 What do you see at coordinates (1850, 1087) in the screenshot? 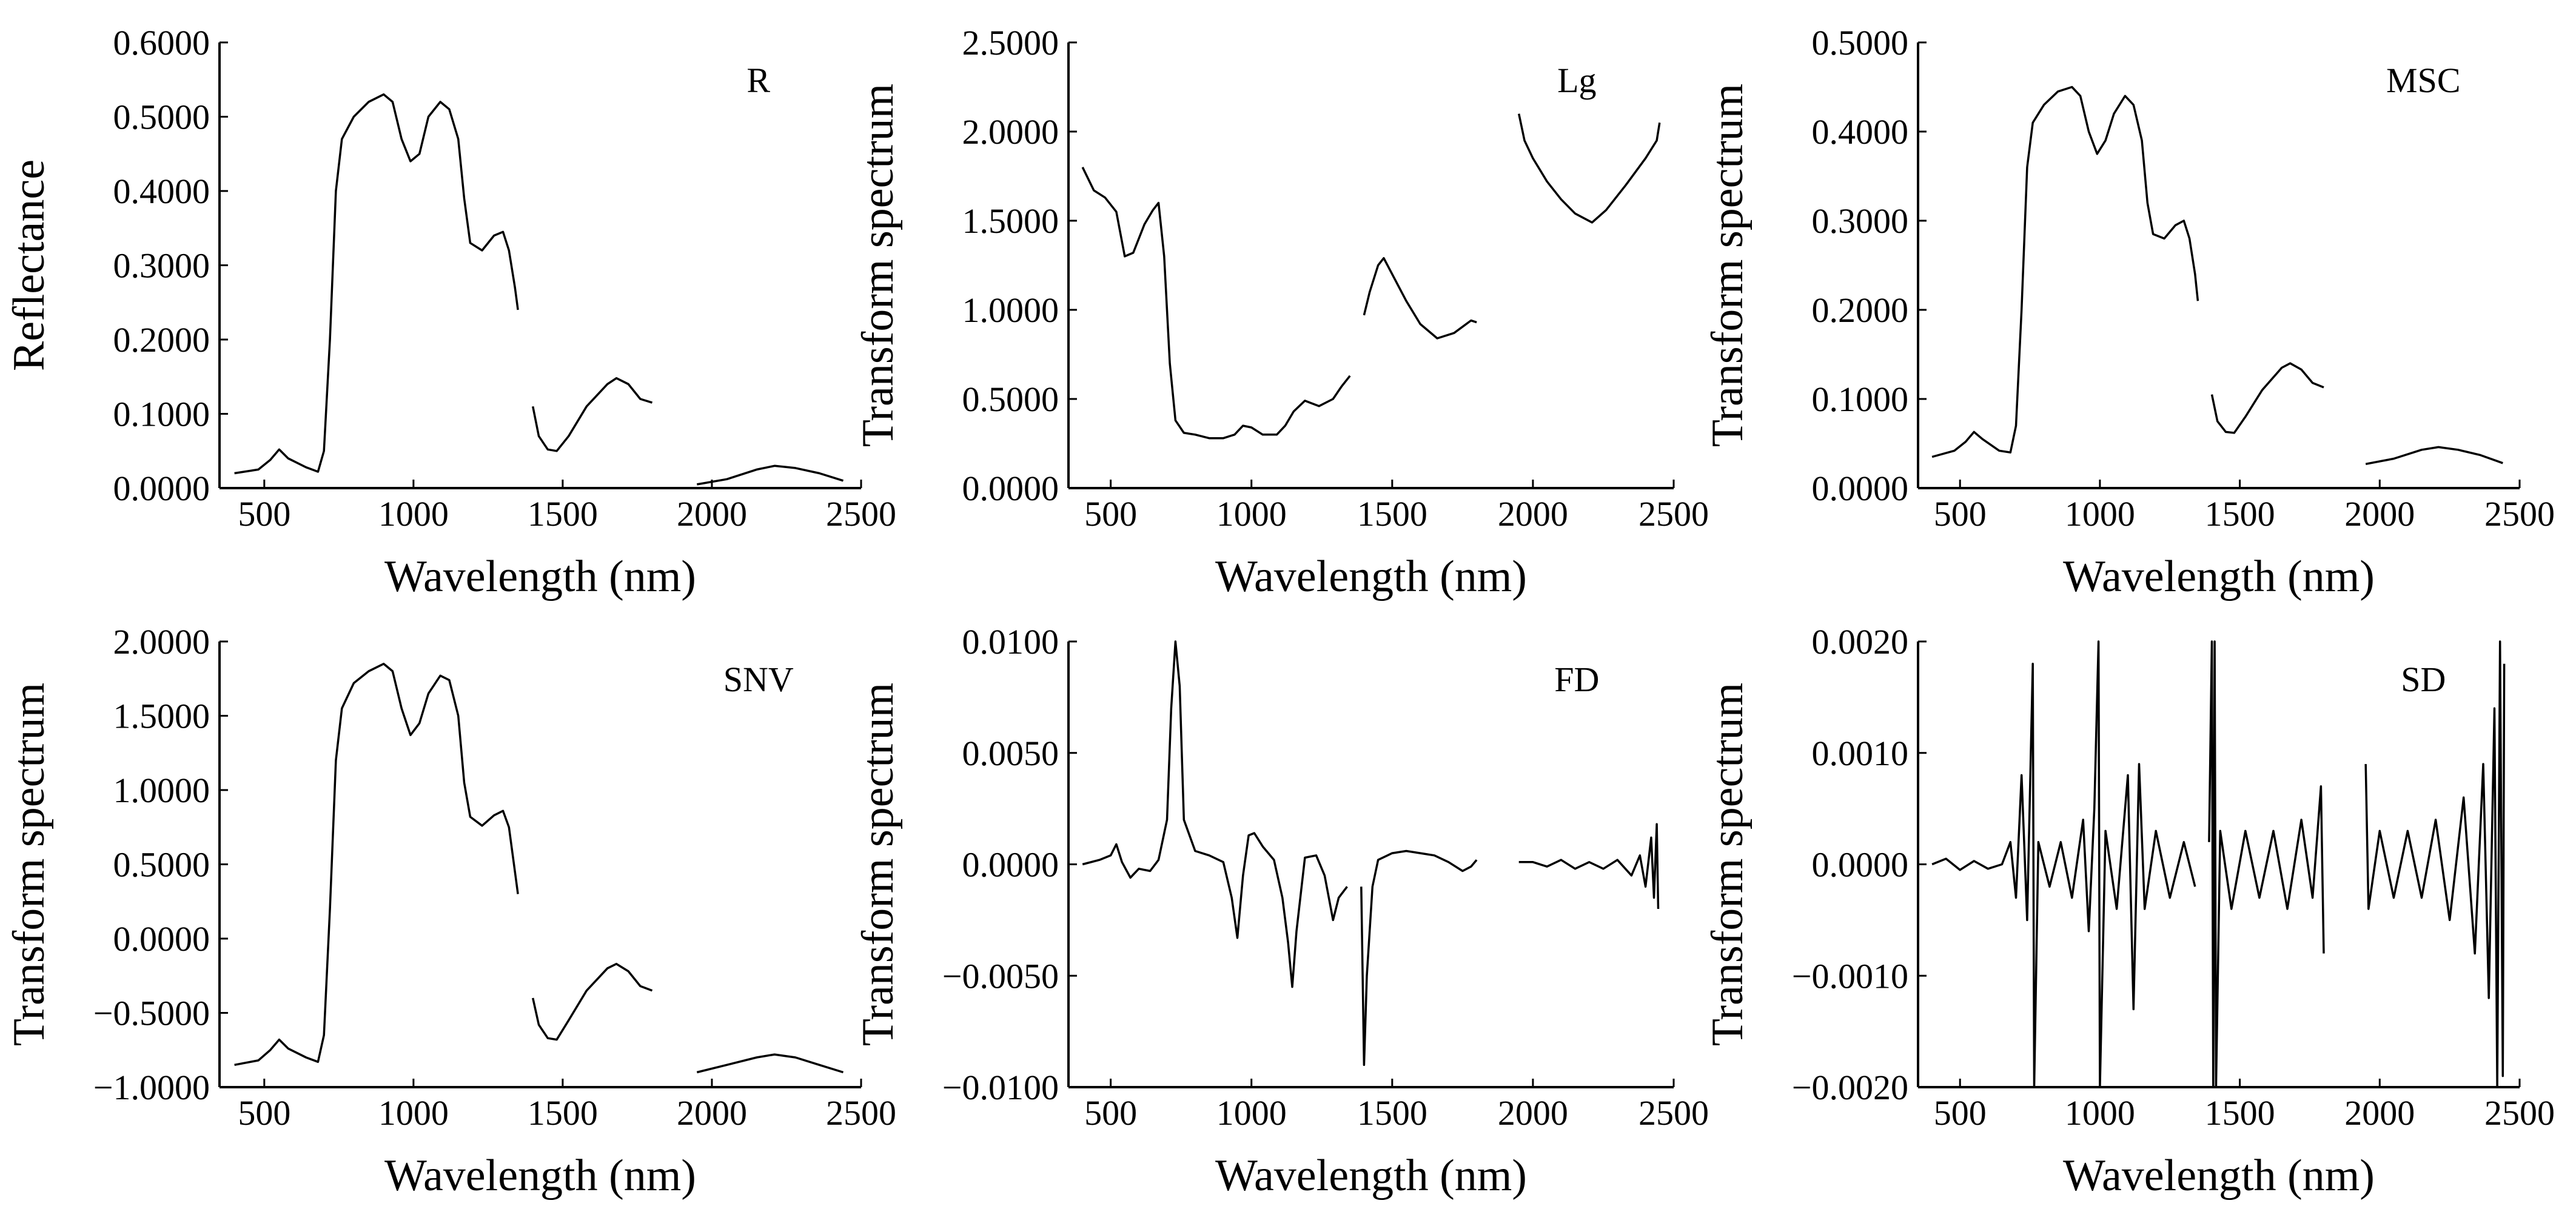
I see `y-tick-label: −0.0020` at bounding box center [1850, 1087].